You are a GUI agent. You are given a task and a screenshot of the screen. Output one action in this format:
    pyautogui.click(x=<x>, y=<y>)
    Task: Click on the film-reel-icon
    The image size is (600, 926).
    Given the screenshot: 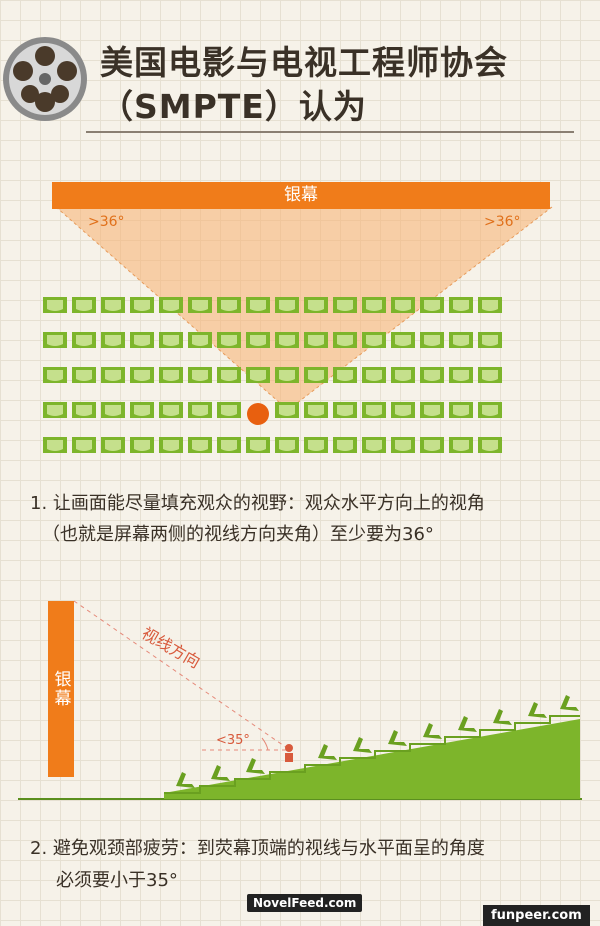 What is the action you would take?
    pyautogui.click(x=45, y=79)
    